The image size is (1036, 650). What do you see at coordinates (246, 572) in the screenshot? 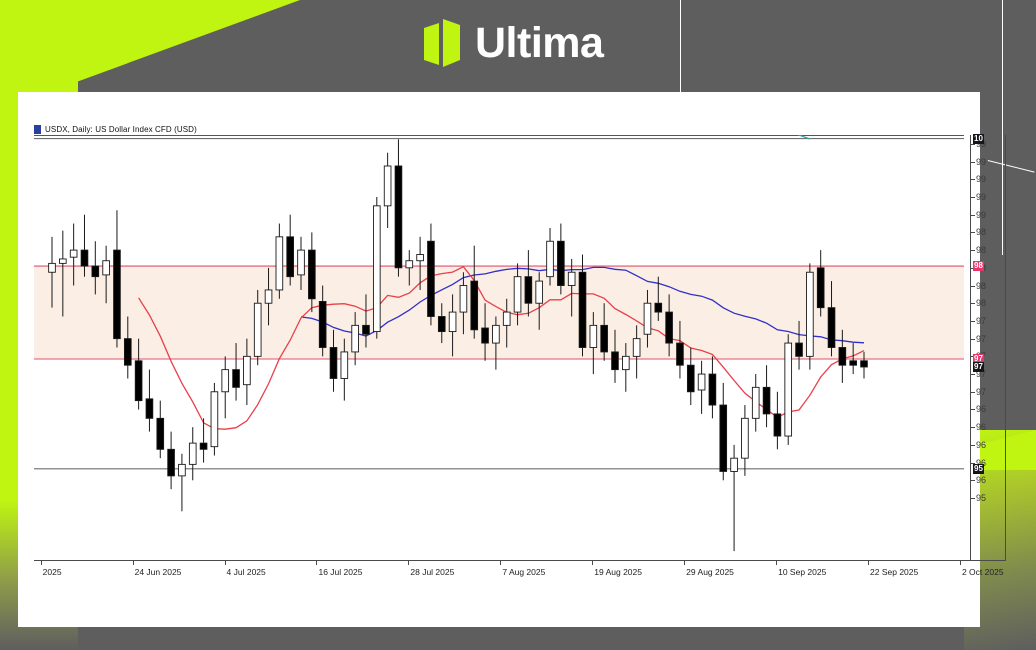
I see `date-tick-label: 4 Jul 2025` at bounding box center [246, 572].